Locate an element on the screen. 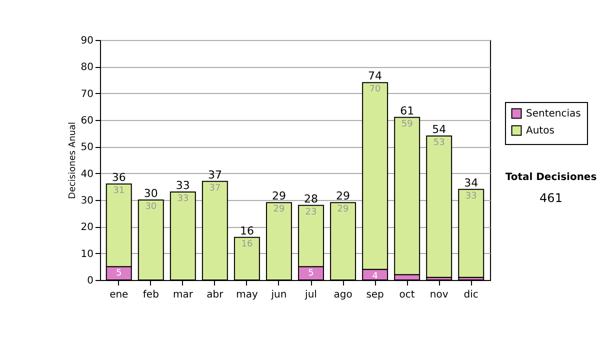  total-label: 54 is located at coordinates (439, 129).